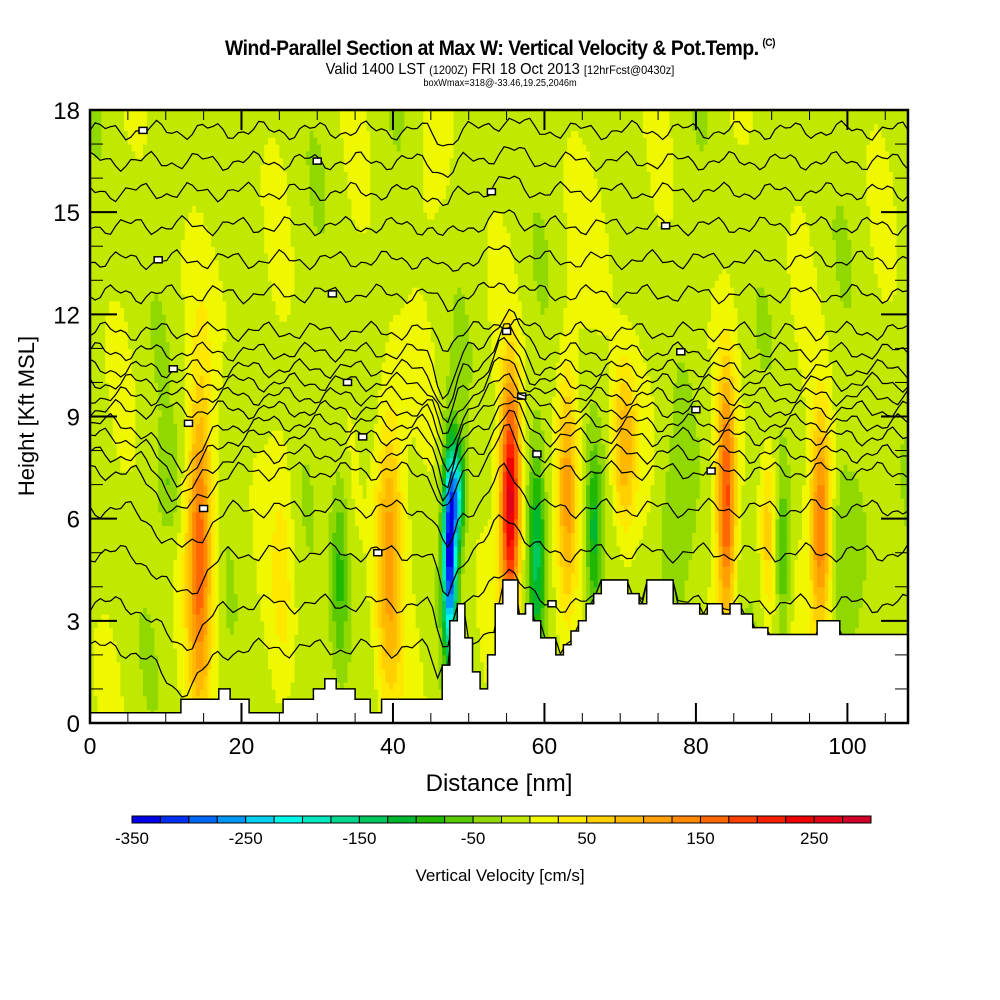  Describe the element at coordinates (375, 69) in the screenshot. I see `subtitle-valid: Valid 1400 LST` at that location.